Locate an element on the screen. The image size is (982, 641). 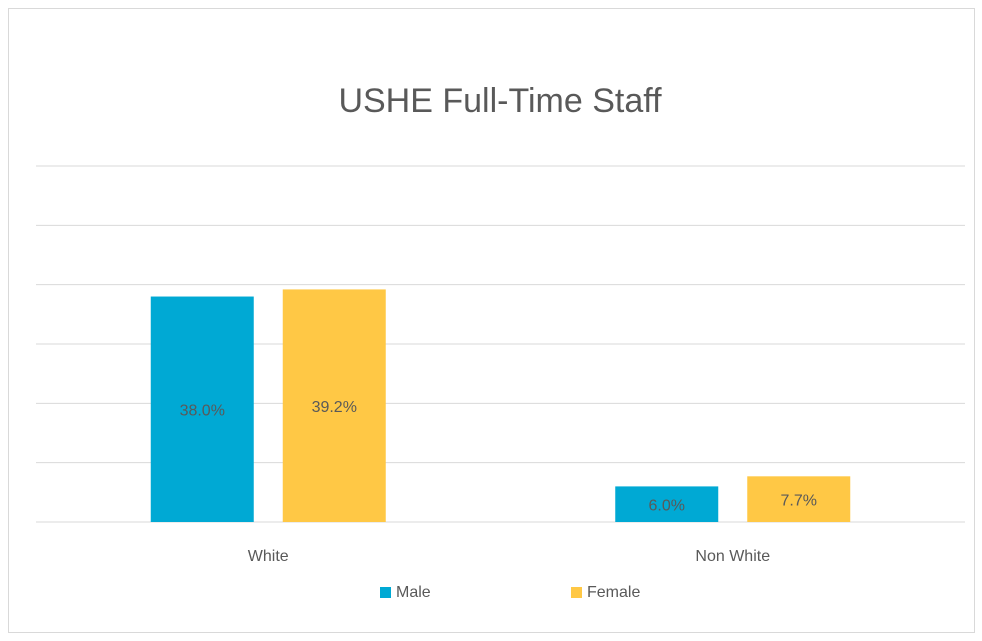
data-label: 6.0% is located at coordinates (667, 505).